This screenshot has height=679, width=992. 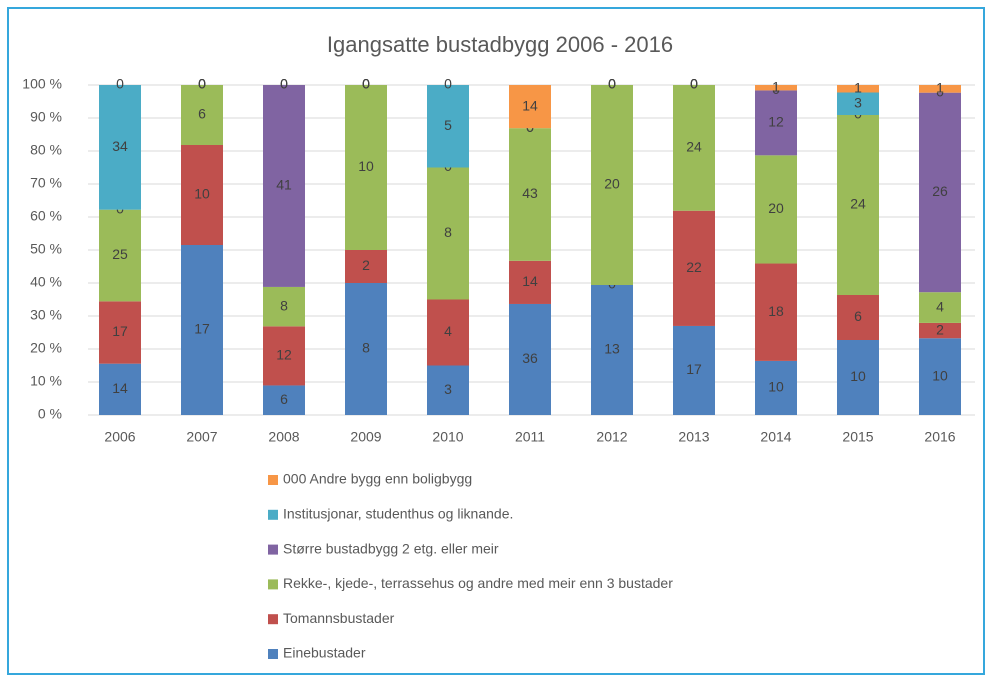 What do you see at coordinates (46, 315) in the screenshot?
I see `y-tick-label: 30 %` at bounding box center [46, 315].